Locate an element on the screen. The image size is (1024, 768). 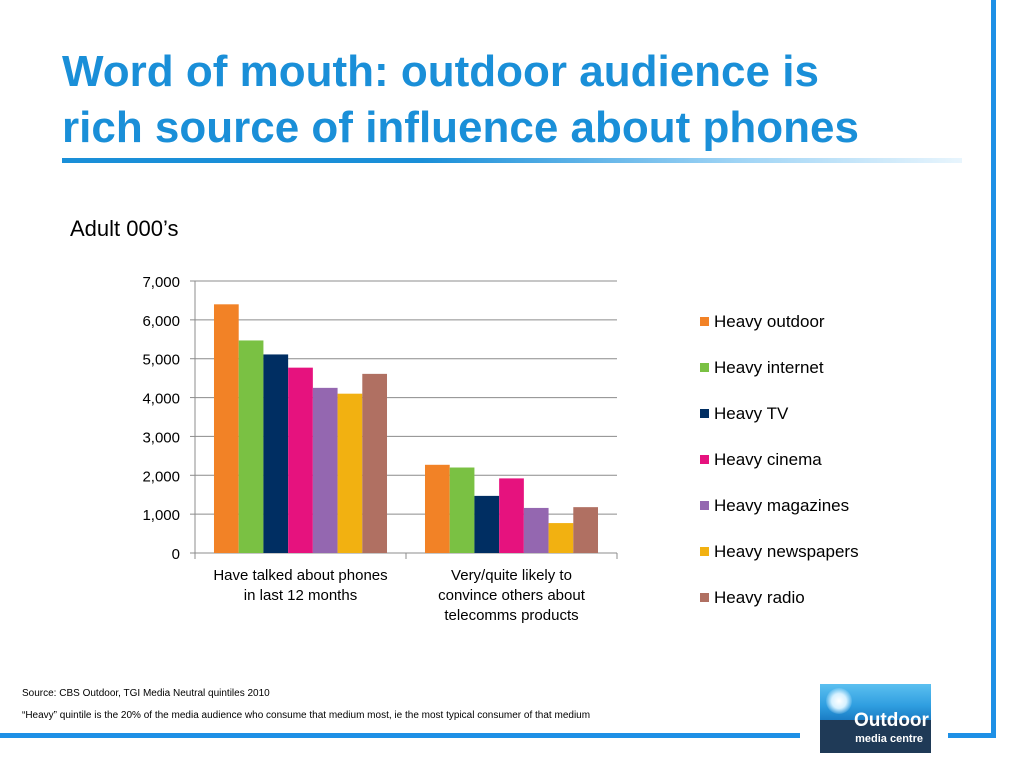
logo-wordmark: Outdoor is located at coordinates (891, 720).